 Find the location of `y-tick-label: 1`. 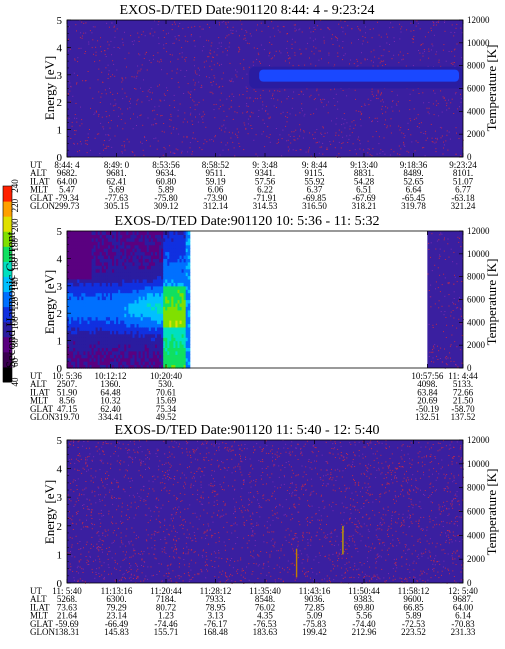

y-tick-label: 1 is located at coordinates (60, 555).